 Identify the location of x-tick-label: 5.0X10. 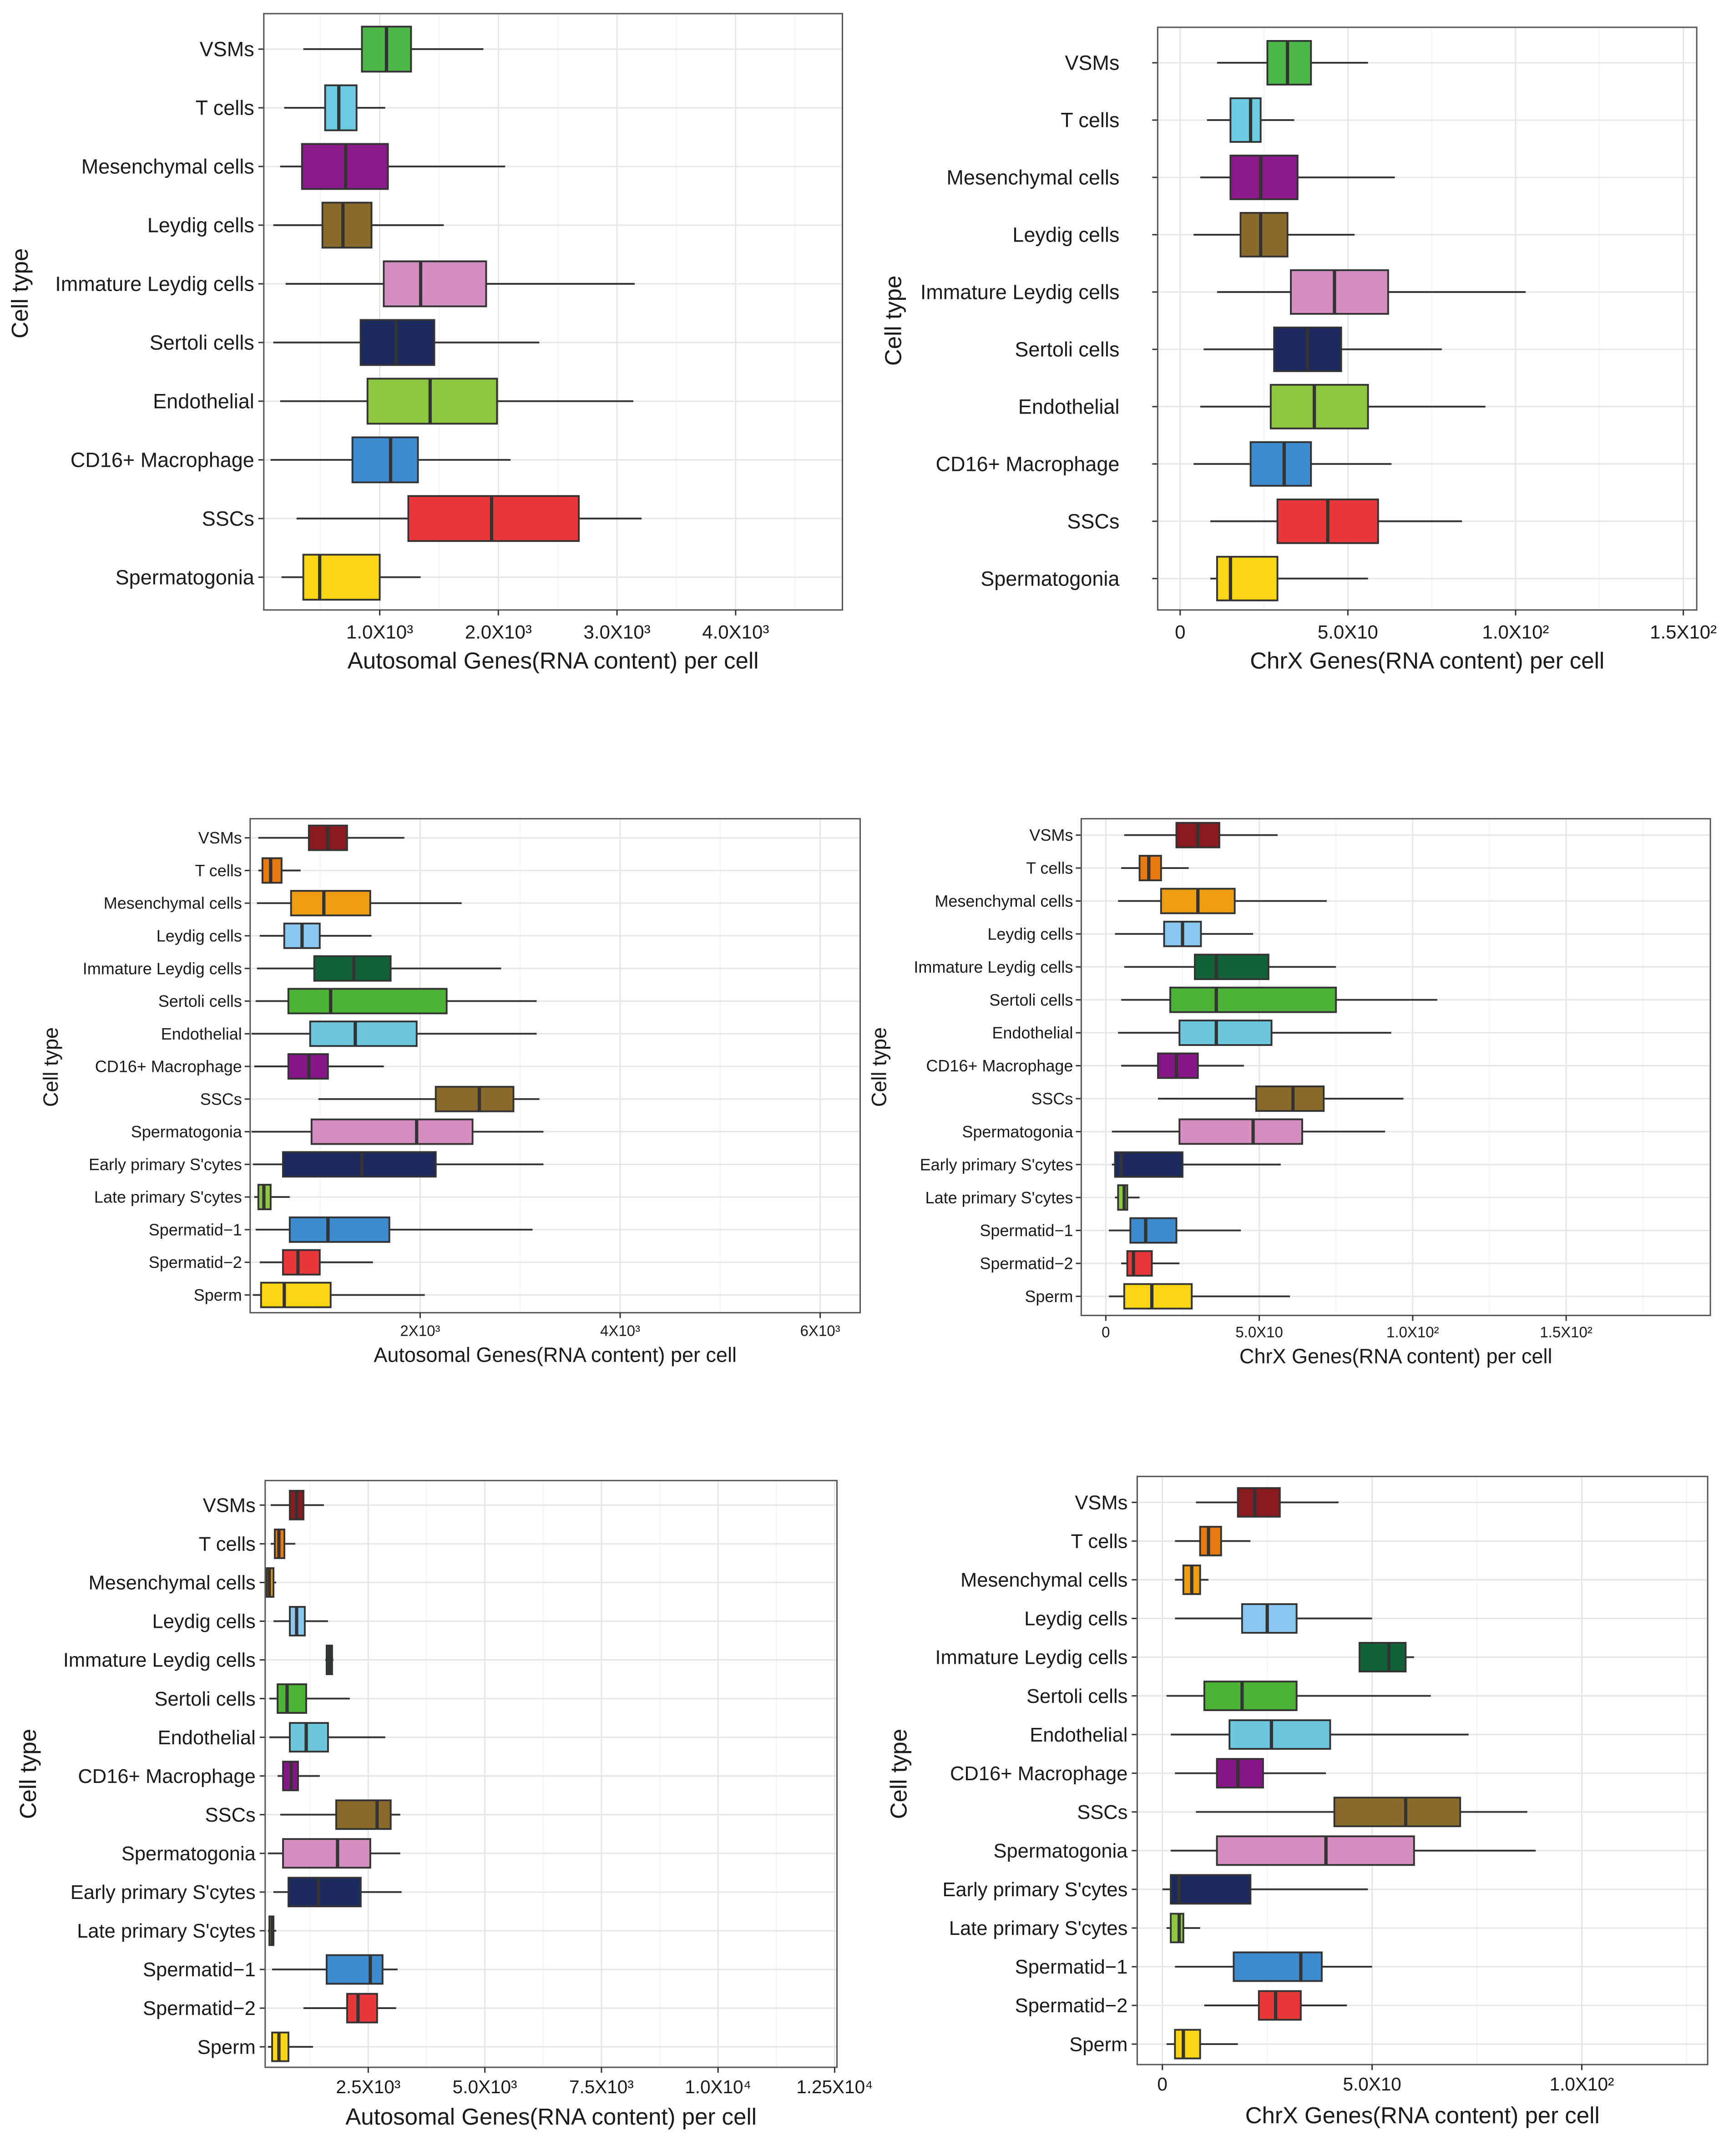
(1372, 2084).